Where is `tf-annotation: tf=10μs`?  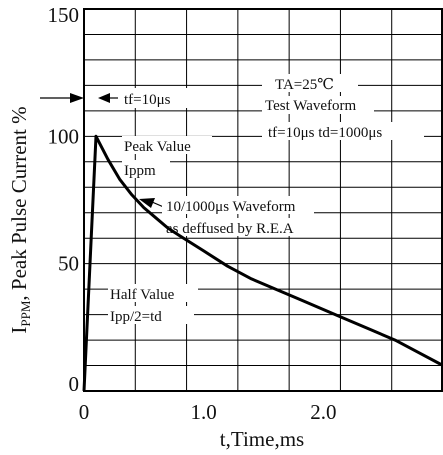
tf-annotation: tf=10μs is located at coordinates (147, 100).